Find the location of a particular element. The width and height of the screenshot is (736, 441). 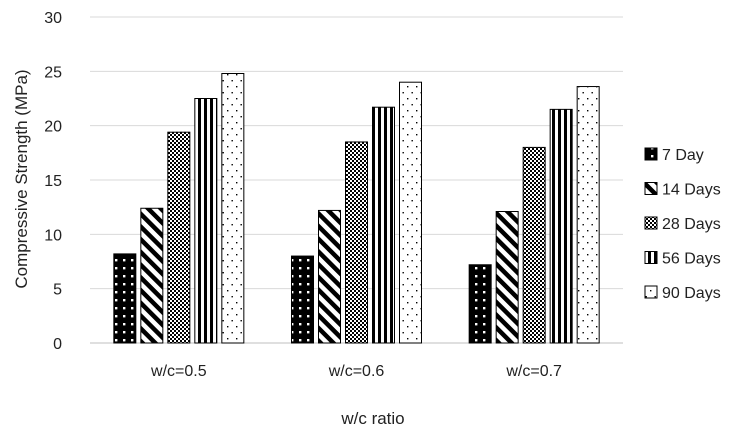

legend-label: 90 Days is located at coordinates (691, 293).